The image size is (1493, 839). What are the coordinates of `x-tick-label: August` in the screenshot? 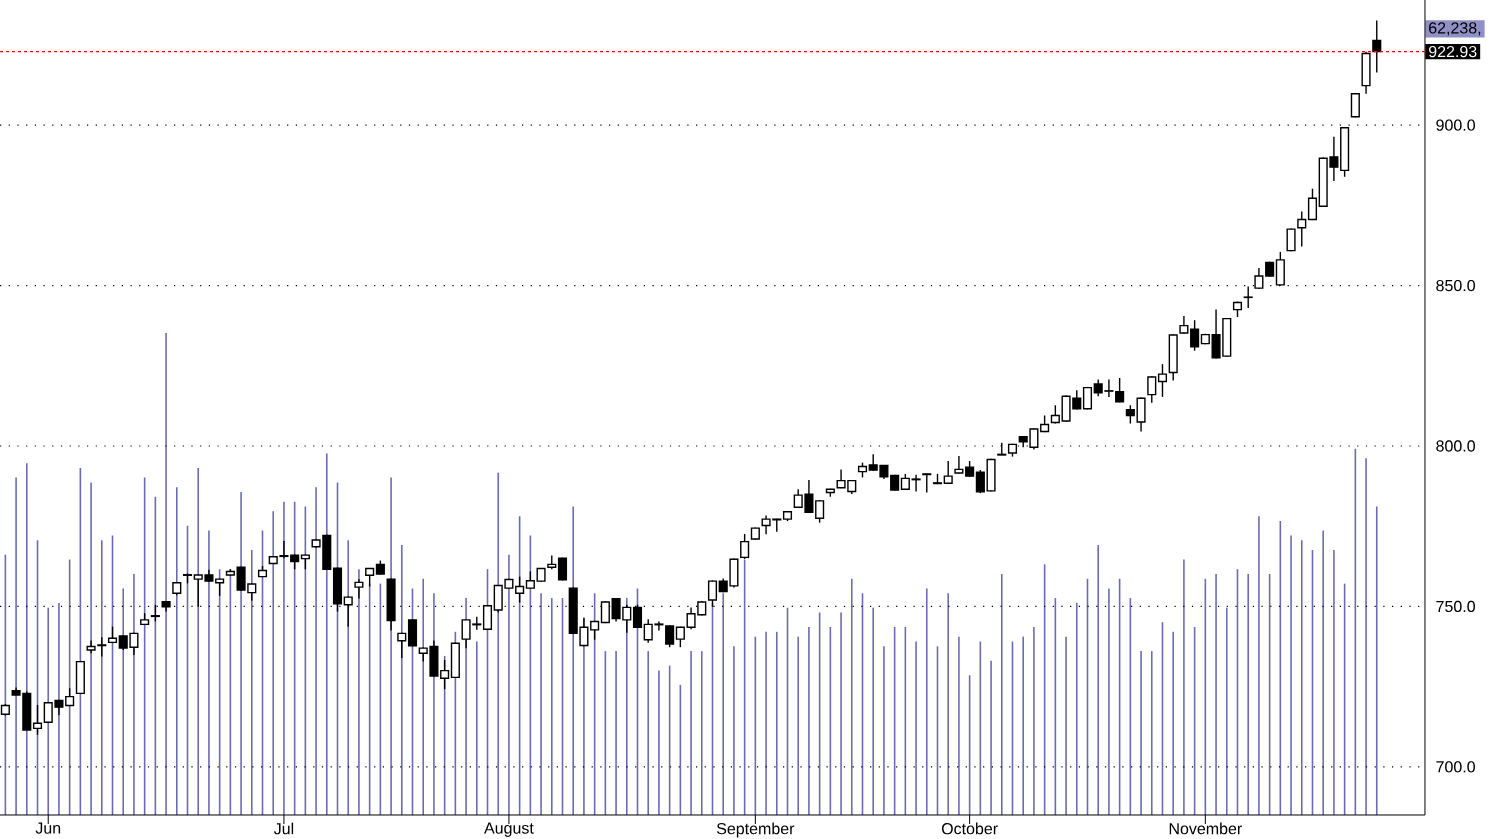 It's located at (509, 829).